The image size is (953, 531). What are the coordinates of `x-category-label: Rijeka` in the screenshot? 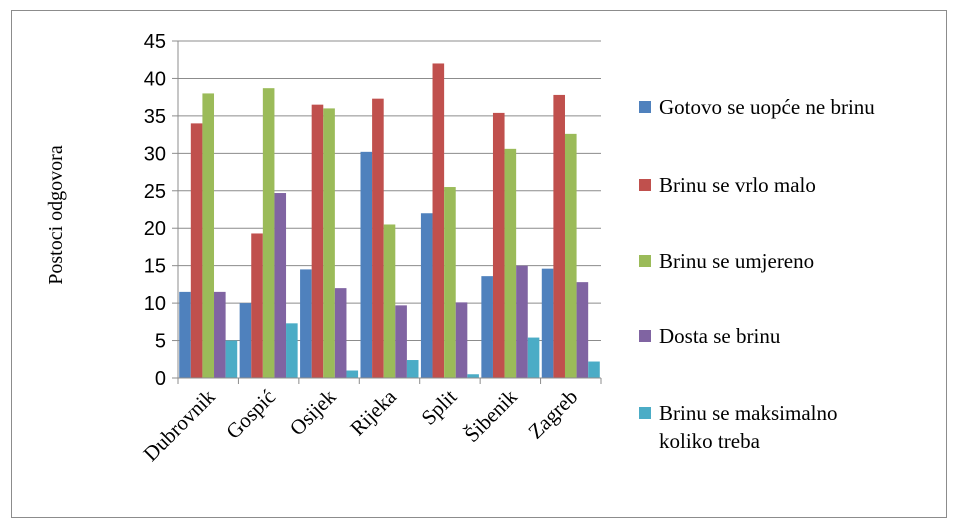 It's located at (373, 412).